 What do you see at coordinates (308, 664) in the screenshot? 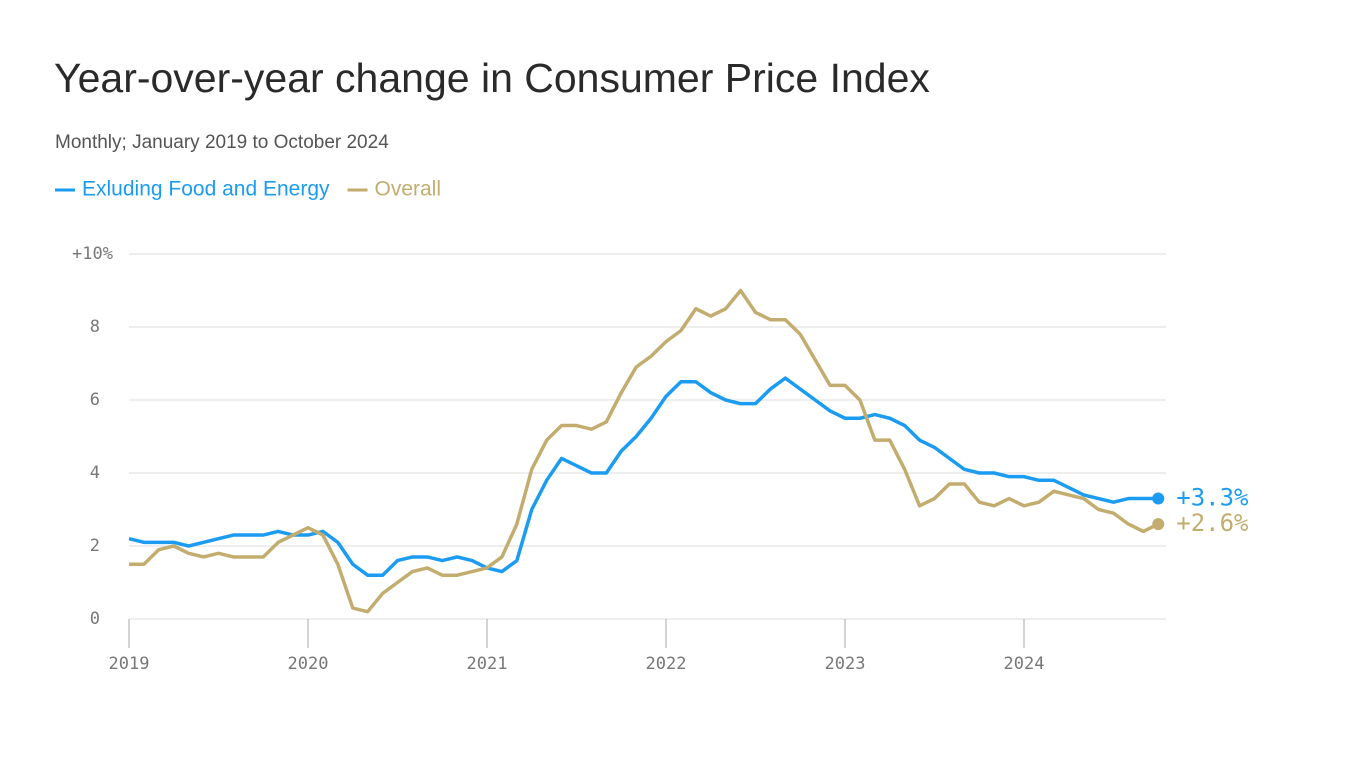
I see `x-tick-label: 2020` at bounding box center [308, 664].